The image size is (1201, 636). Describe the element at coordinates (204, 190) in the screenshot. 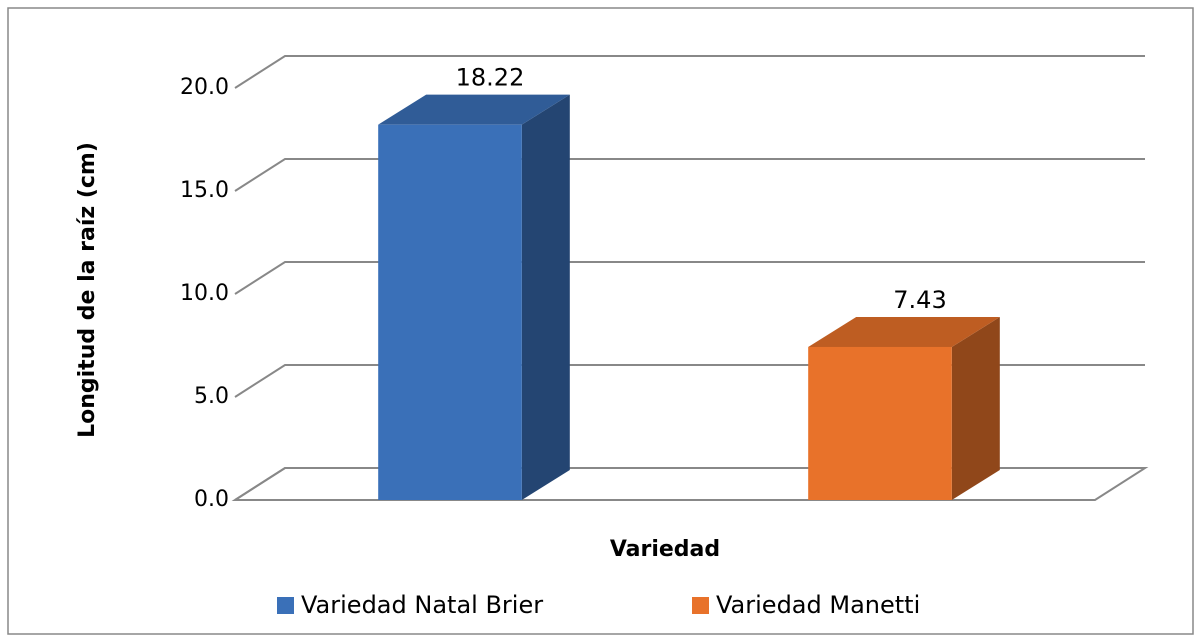

I see `y-tick-label: 15.0` at that location.